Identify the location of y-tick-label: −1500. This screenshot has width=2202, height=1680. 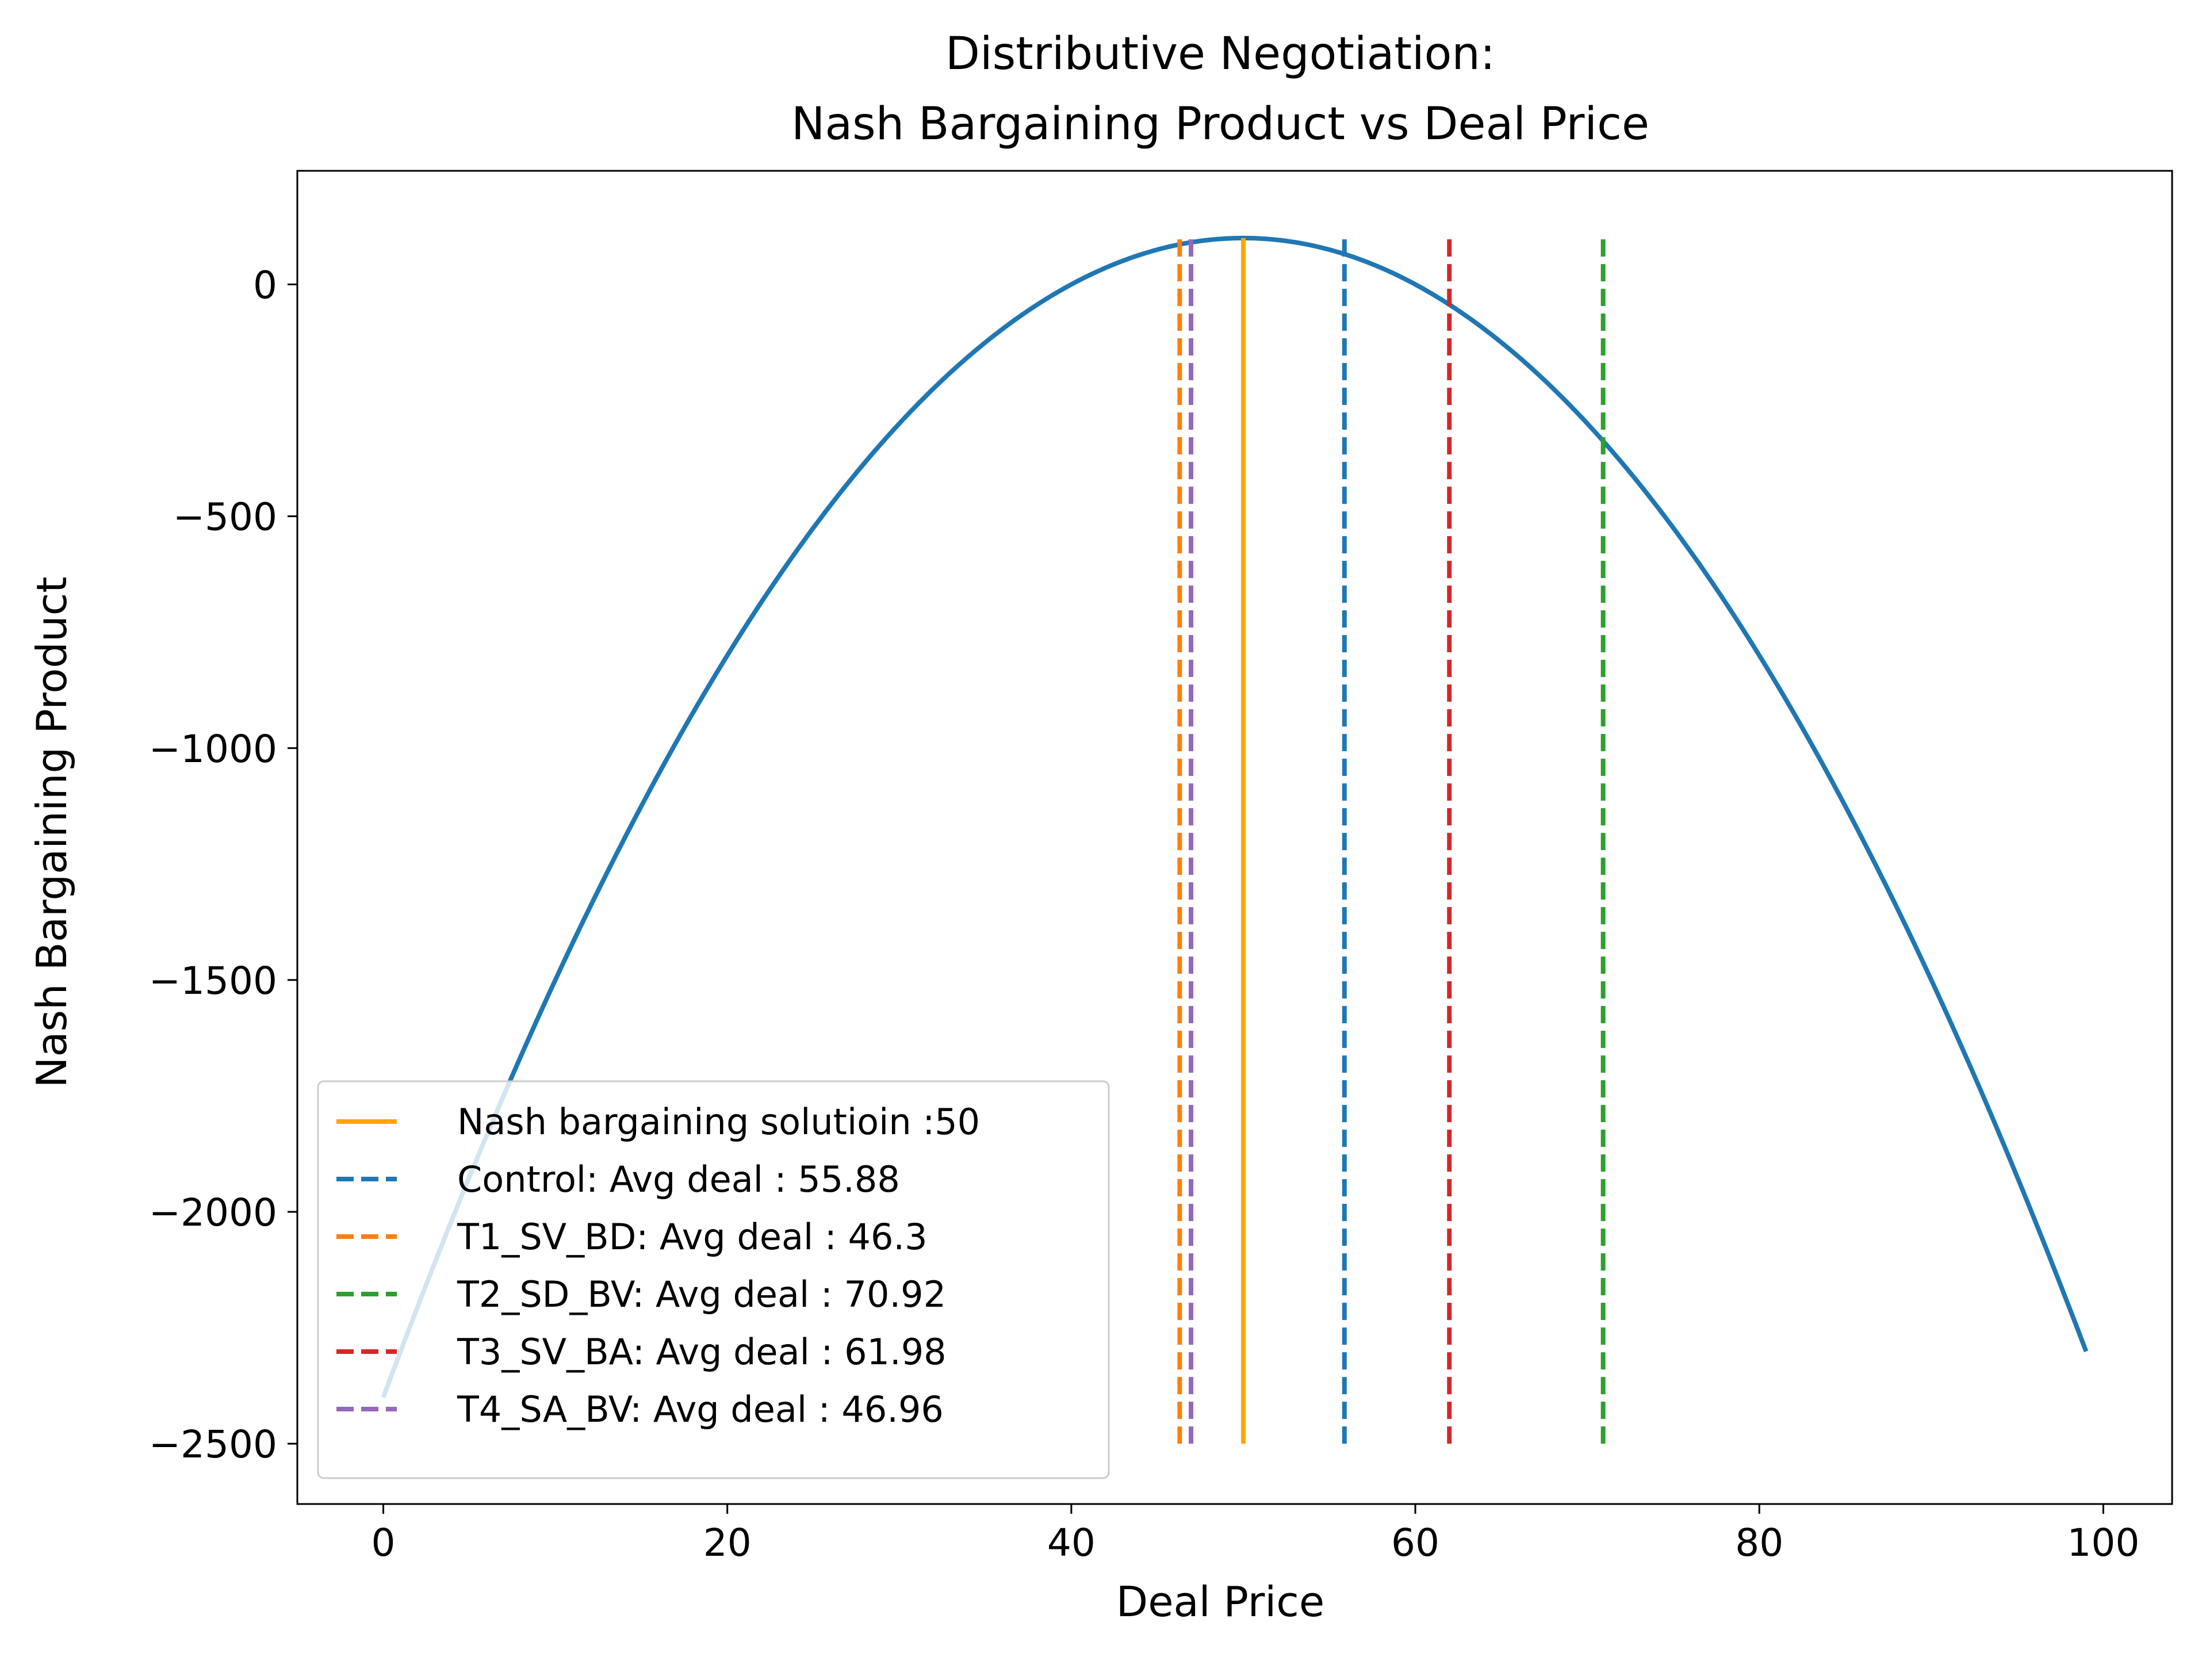
(213, 981).